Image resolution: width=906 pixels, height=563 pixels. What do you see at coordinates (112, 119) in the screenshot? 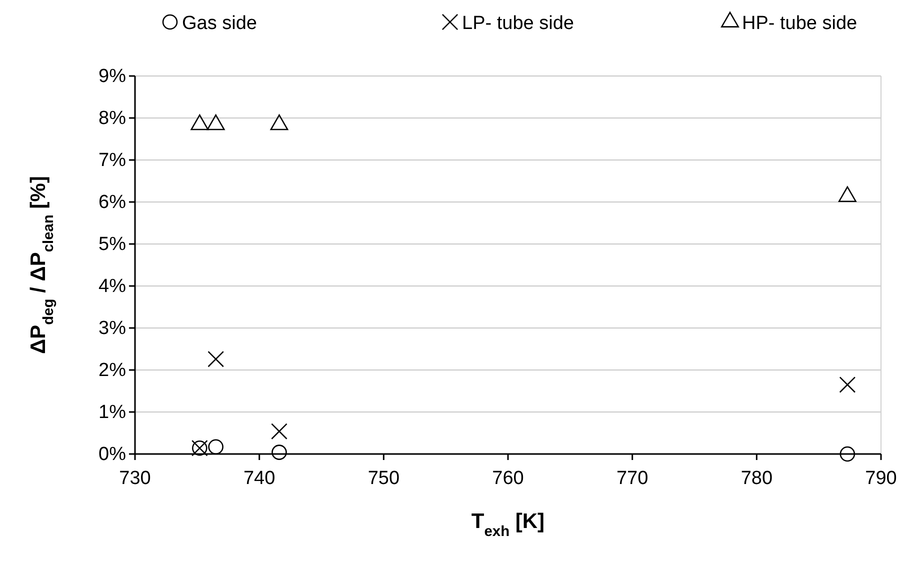
I see `y-tick-label: 8%` at bounding box center [112, 119].